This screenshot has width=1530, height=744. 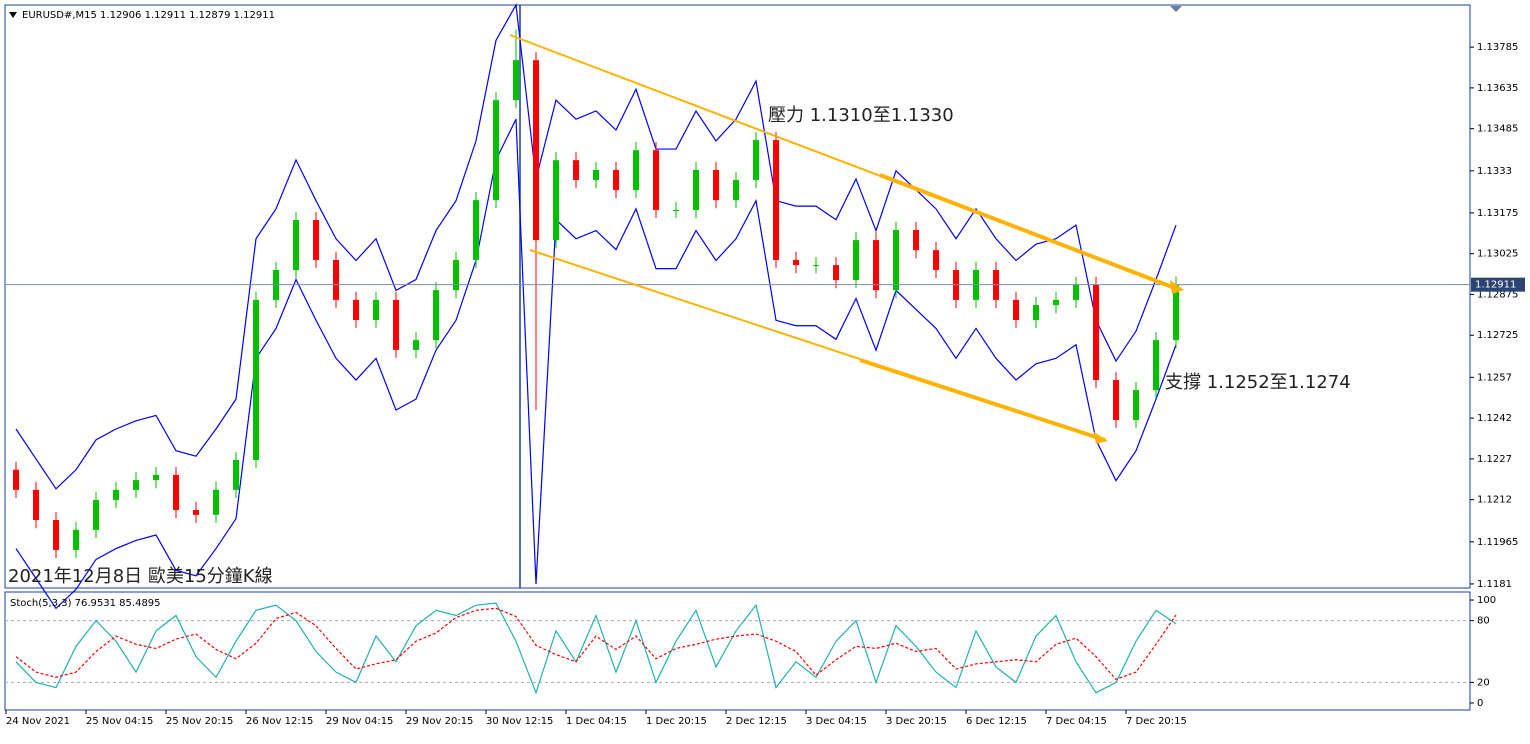 I want to click on y-tick-label: 100, so click(x=1486, y=600).